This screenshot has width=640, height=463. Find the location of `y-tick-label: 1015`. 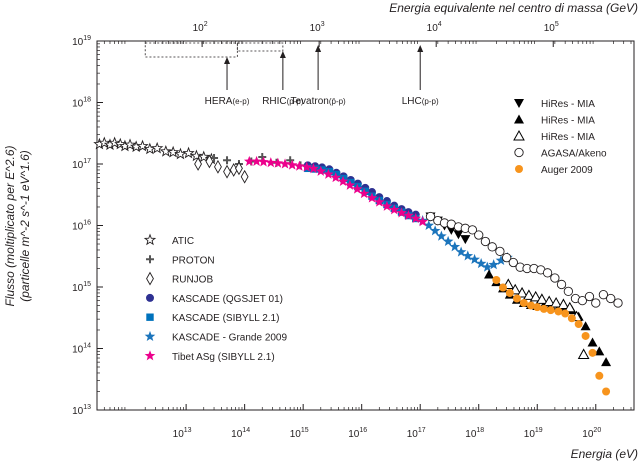

y-tick-label: 1015 is located at coordinates (81, 287).